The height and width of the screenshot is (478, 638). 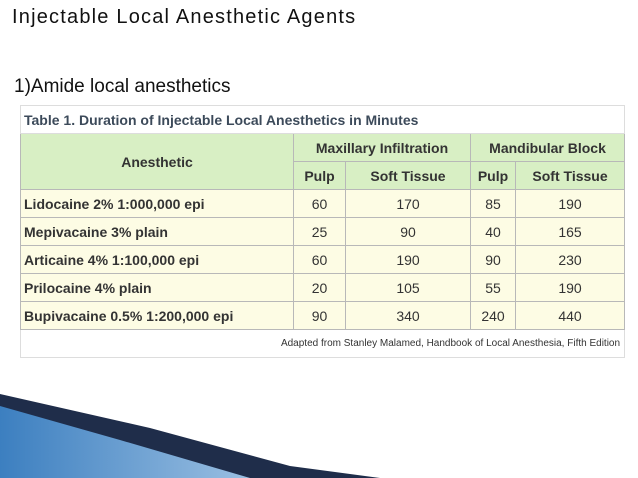 I want to click on subheader-row: Pulp Soft Tissue Pulp Soft Tissue, so click(x=323, y=175).